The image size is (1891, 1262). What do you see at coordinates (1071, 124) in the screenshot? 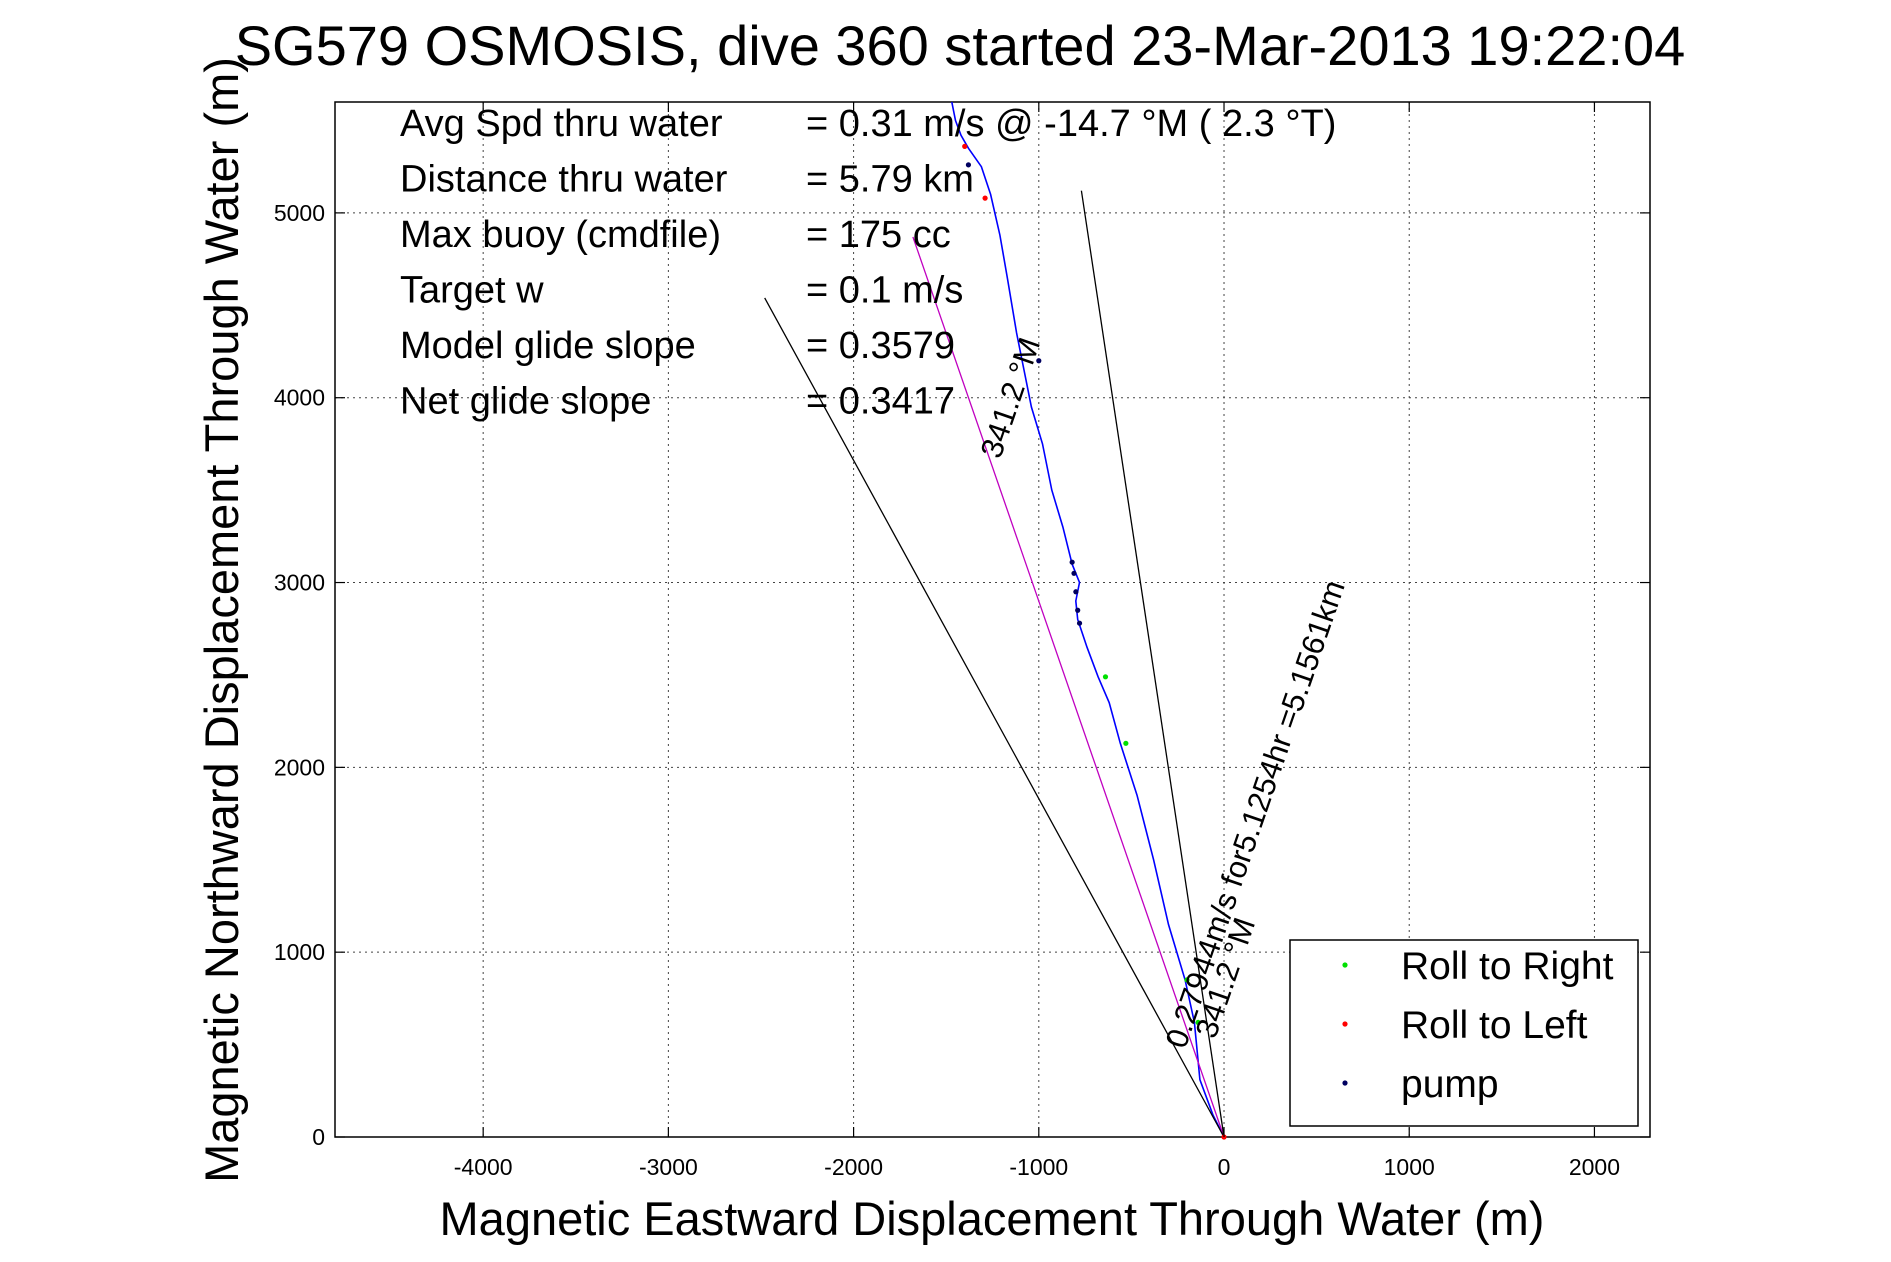
I see `info-value: = 0.31 m/s @ -14.7 °M ( 2.3 °T)` at bounding box center [1071, 124].